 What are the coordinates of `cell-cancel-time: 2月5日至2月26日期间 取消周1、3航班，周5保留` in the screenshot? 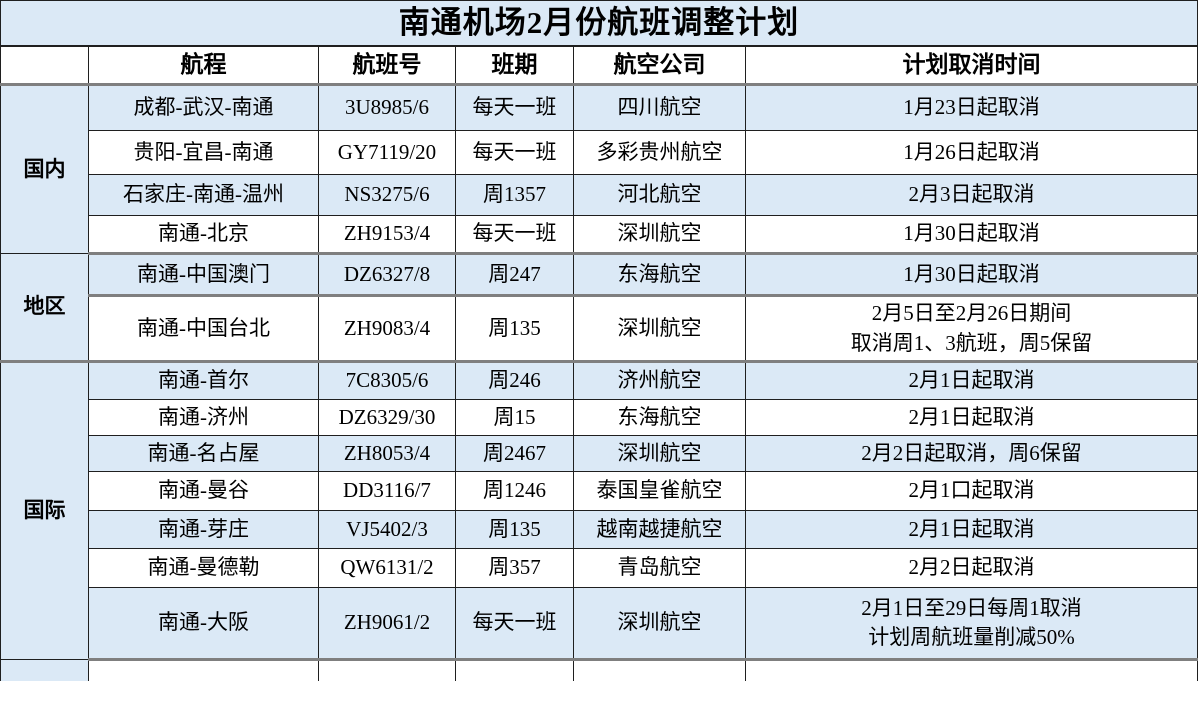 It's located at (971, 329).